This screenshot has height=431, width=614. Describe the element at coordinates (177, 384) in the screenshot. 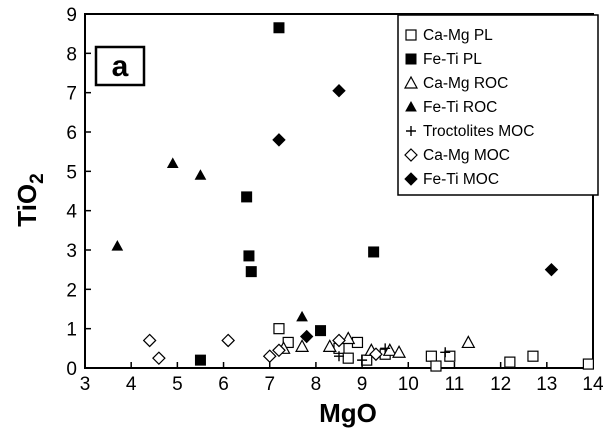

I see `x-tick-label: 5` at that location.